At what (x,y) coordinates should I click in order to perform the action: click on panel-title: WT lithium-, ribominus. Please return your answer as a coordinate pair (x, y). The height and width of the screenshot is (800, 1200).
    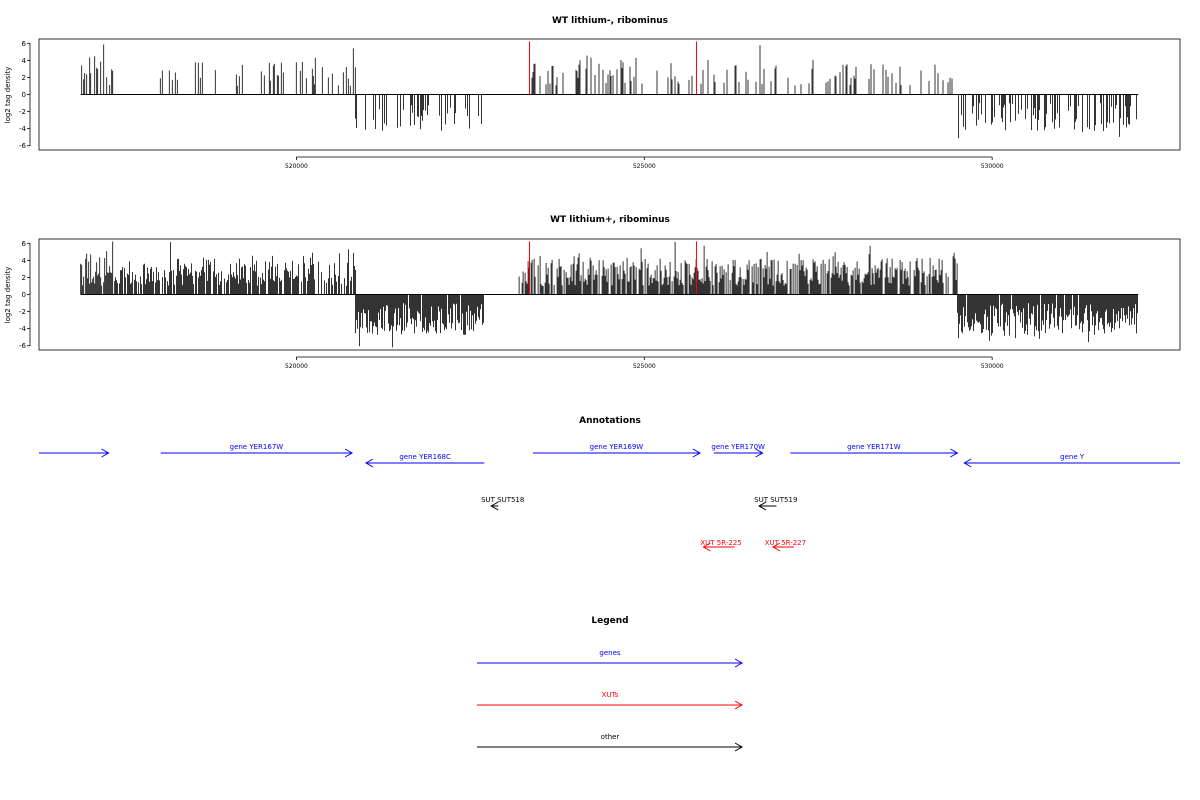
    Looking at the image, I should click on (610, 21).